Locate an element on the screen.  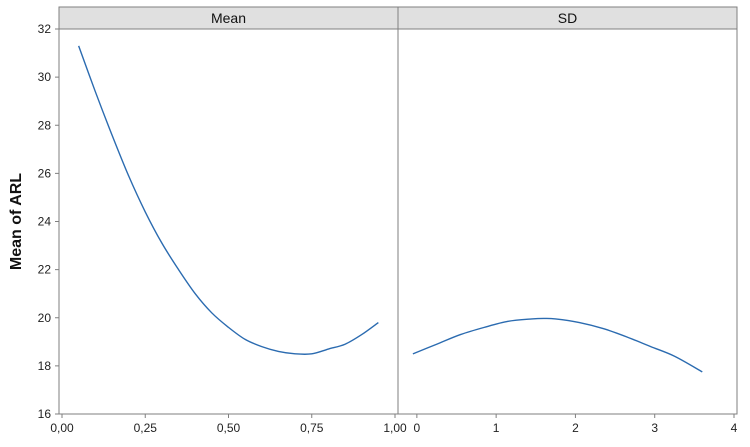
x-tick-label: 1,00 is located at coordinates (395, 428).